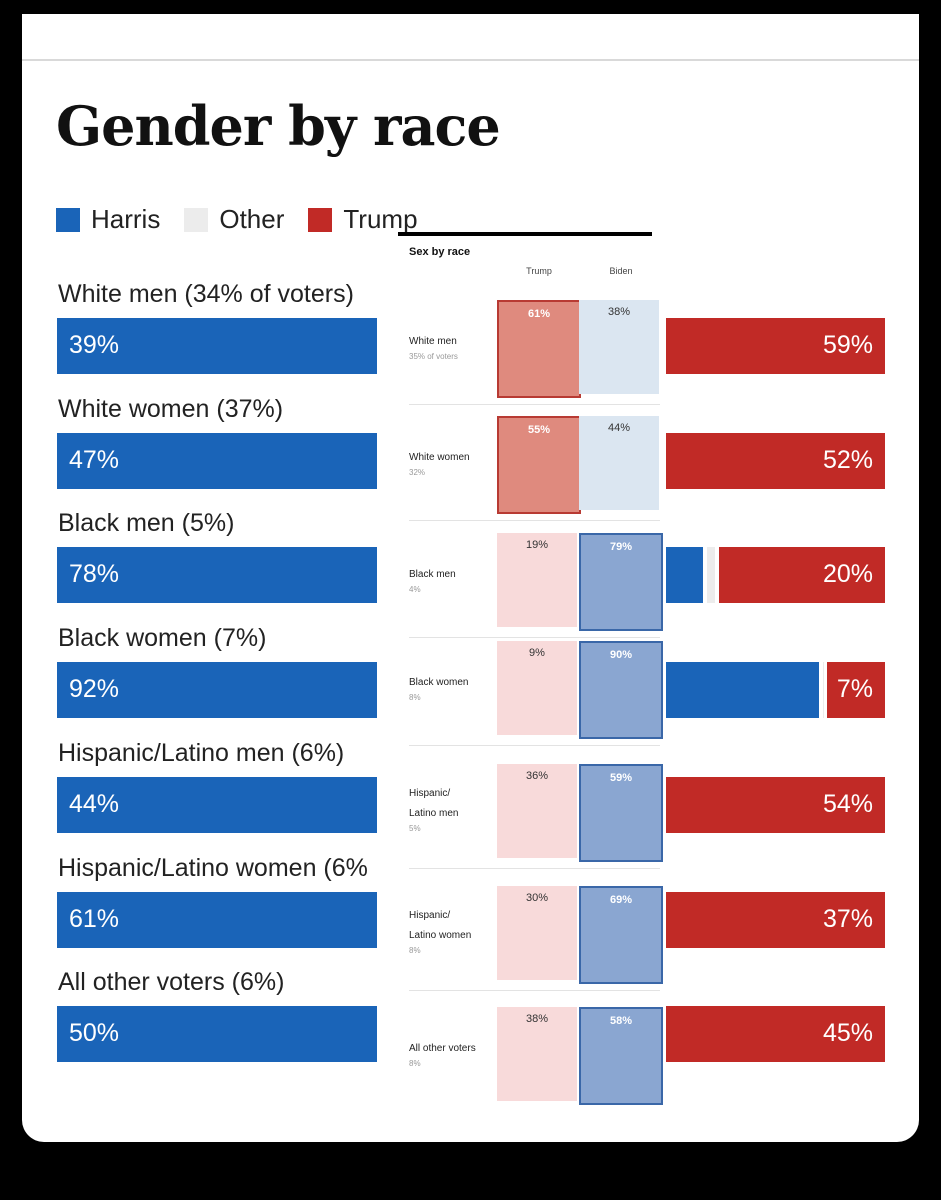  What do you see at coordinates (539, 465) in the screenshot?
I see `trump-value-box: 55%` at bounding box center [539, 465].